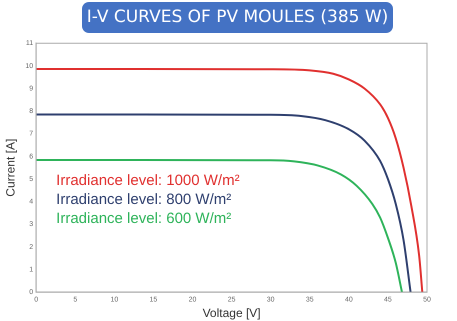 Image resolution: width=457 pixels, height=321 pixels. What do you see at coordinates (231, 313) in the screenshot?
I see `x-axis-title: Voltage [V]` at bounding box center [231, 313].